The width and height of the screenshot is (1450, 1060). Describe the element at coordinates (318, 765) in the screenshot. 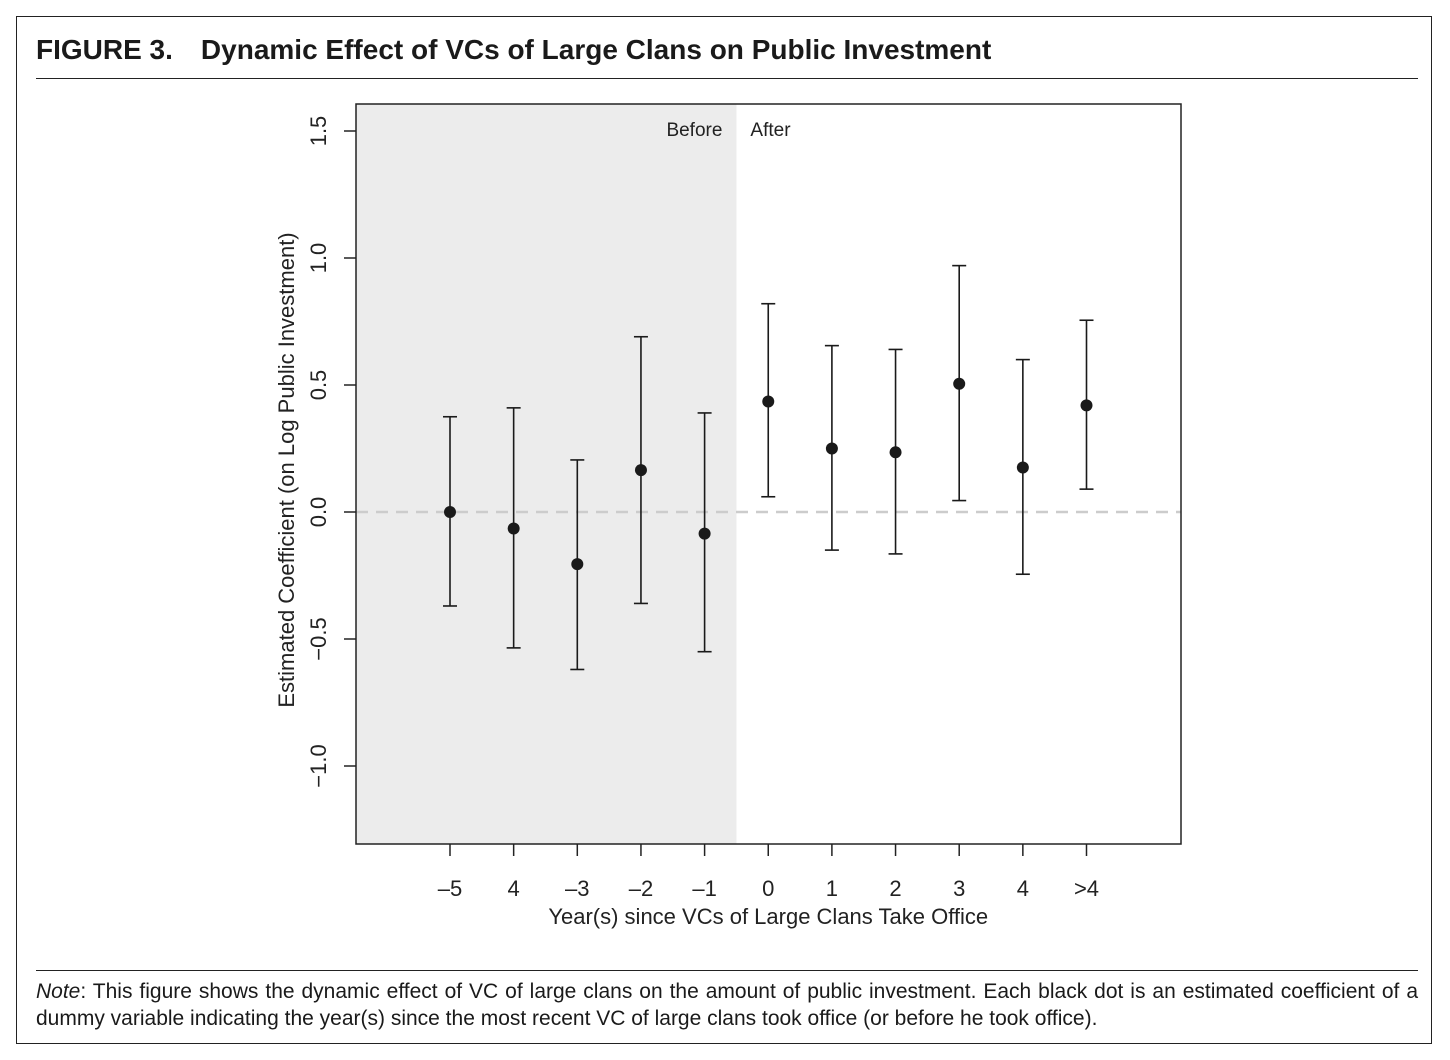

I see `y-tick-label: −1.0` at that location.